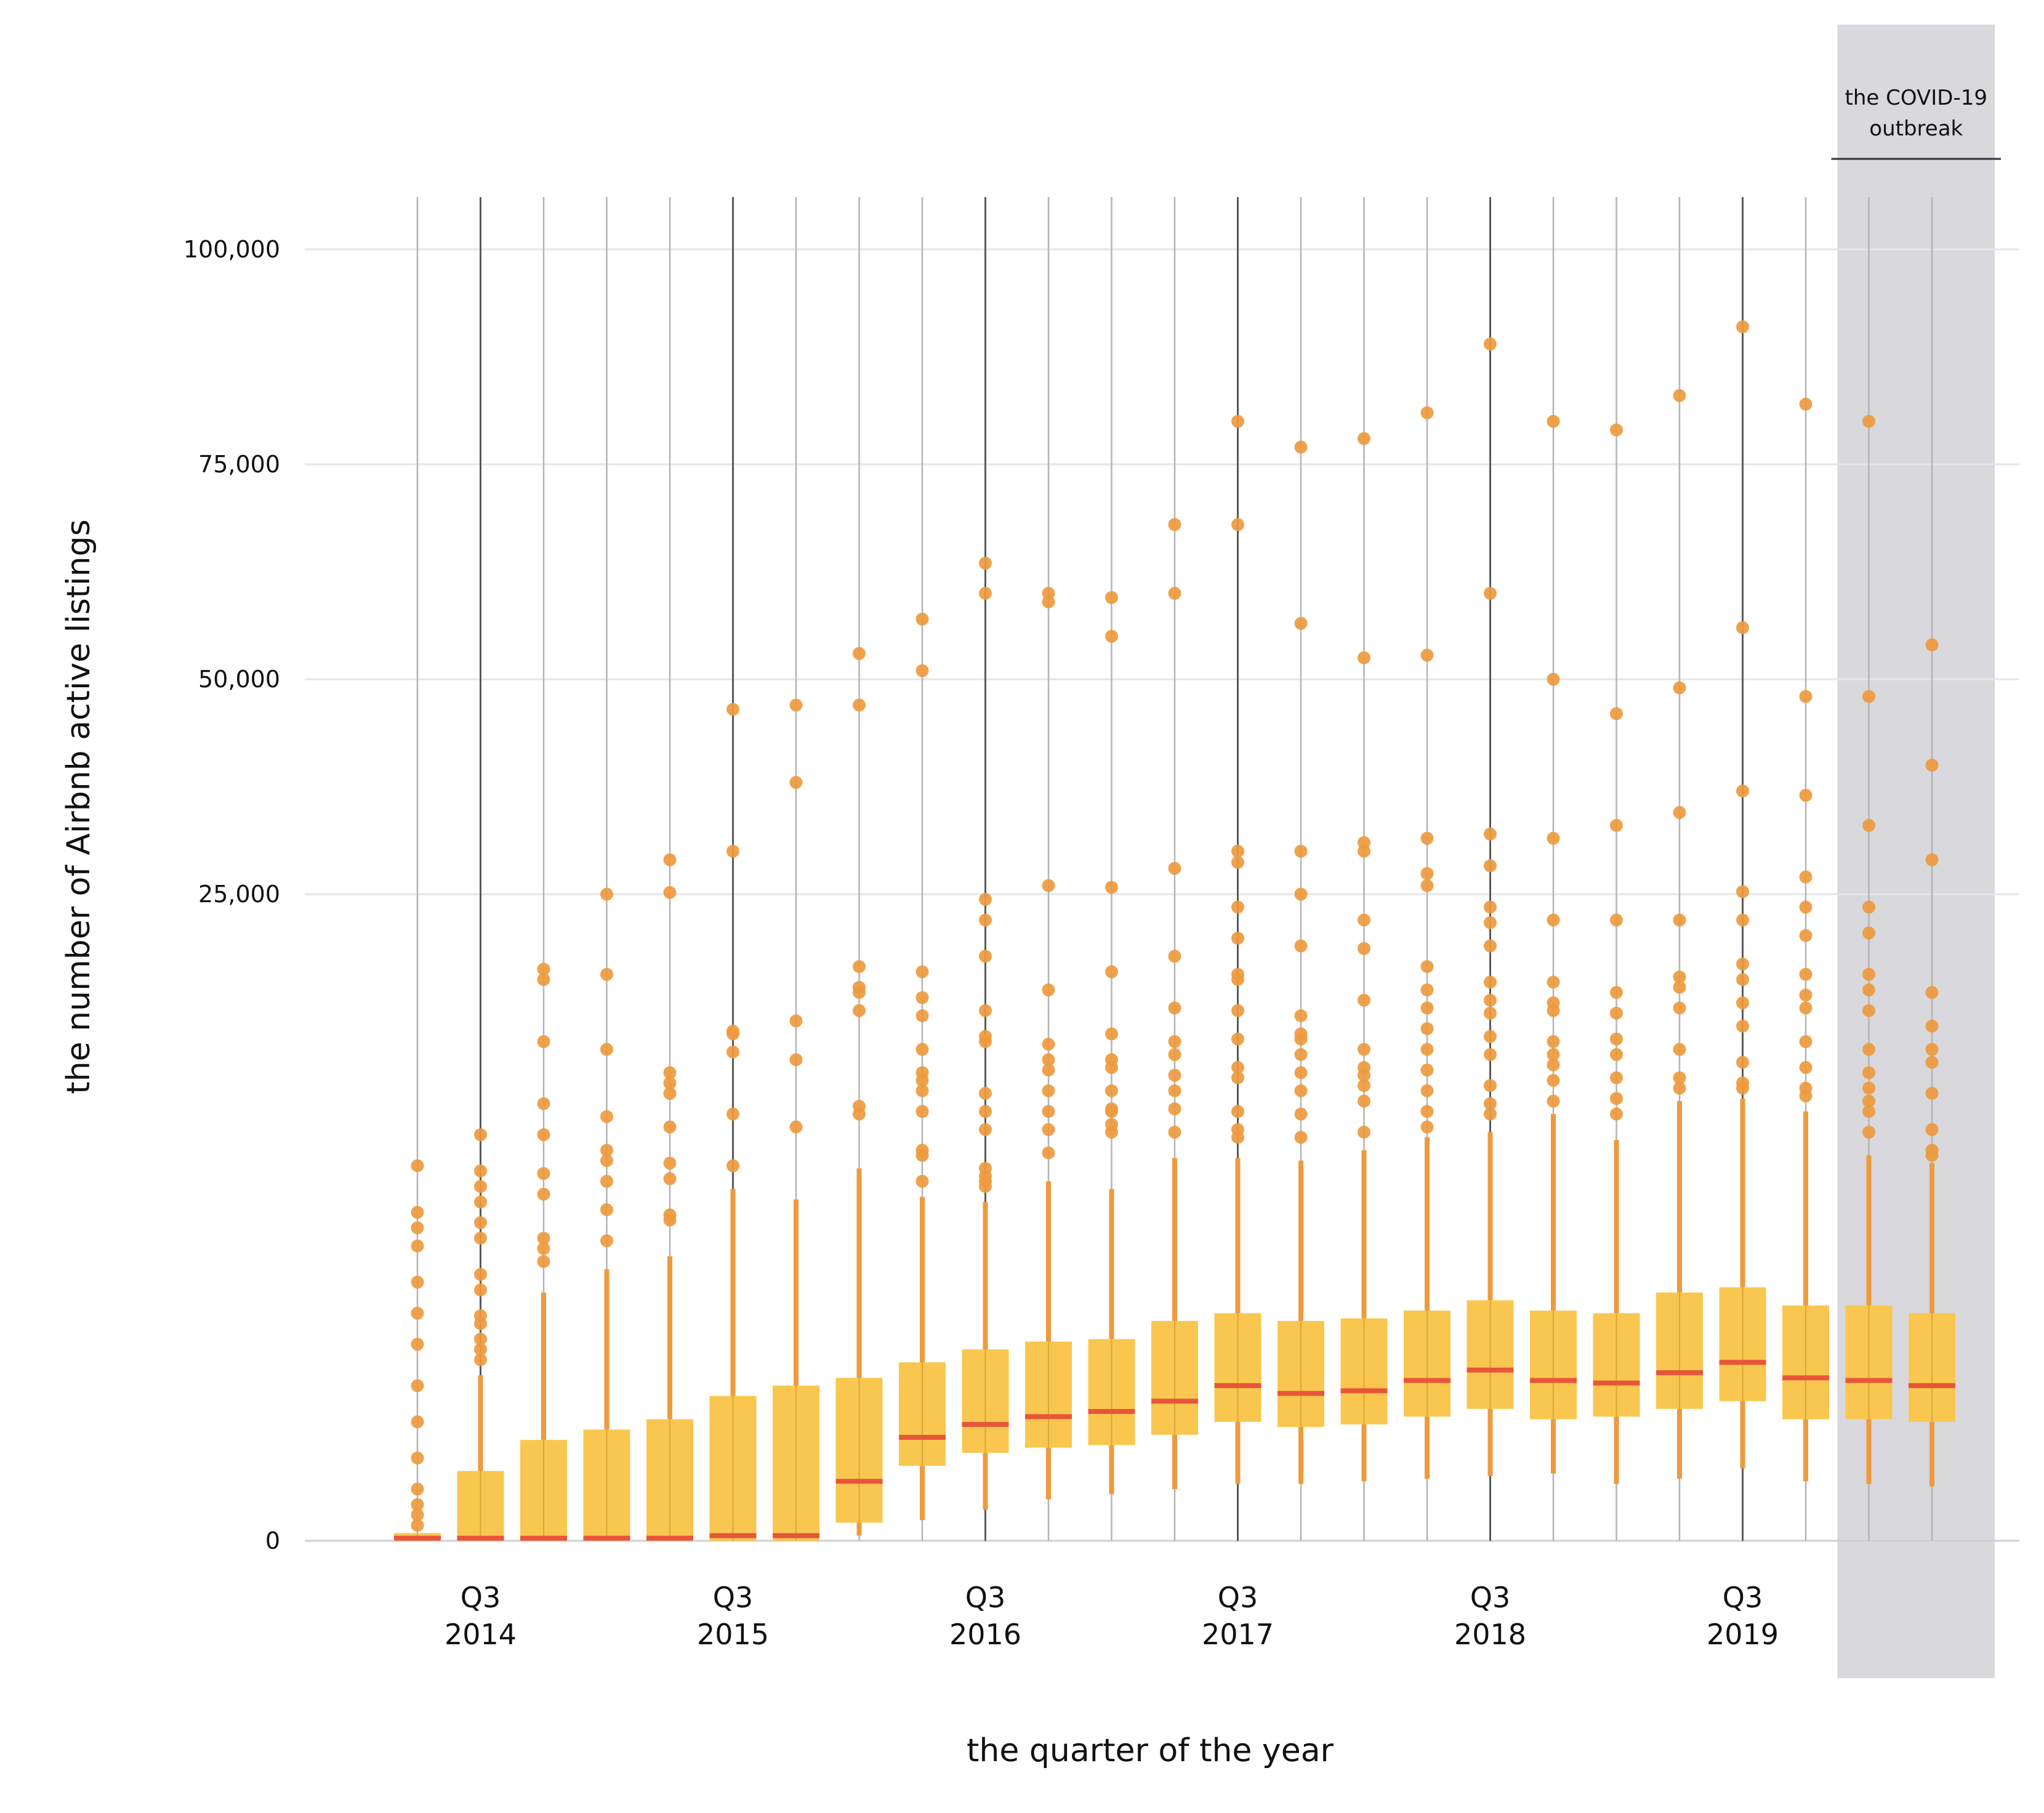  What do you see at coordinates (1916, 128) in the screenshot?
I see `covid-annotation-line2: outbreak` at bounding box center [1916, 128].